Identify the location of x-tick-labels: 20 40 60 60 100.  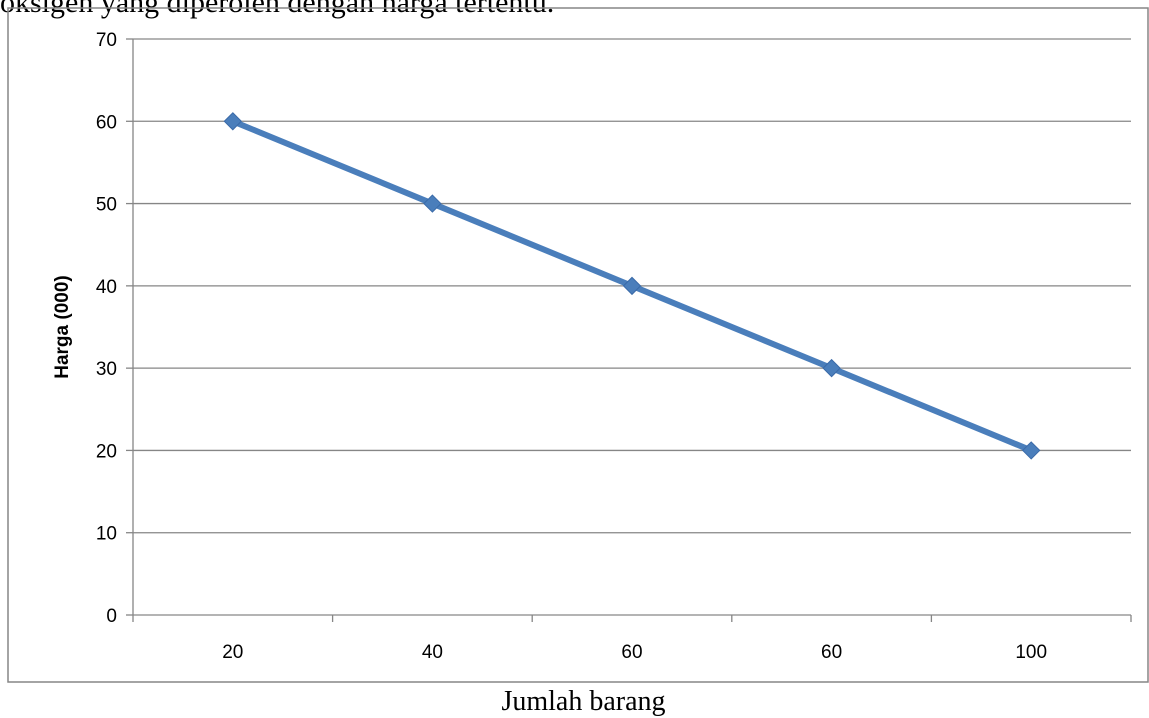
(634, 652).